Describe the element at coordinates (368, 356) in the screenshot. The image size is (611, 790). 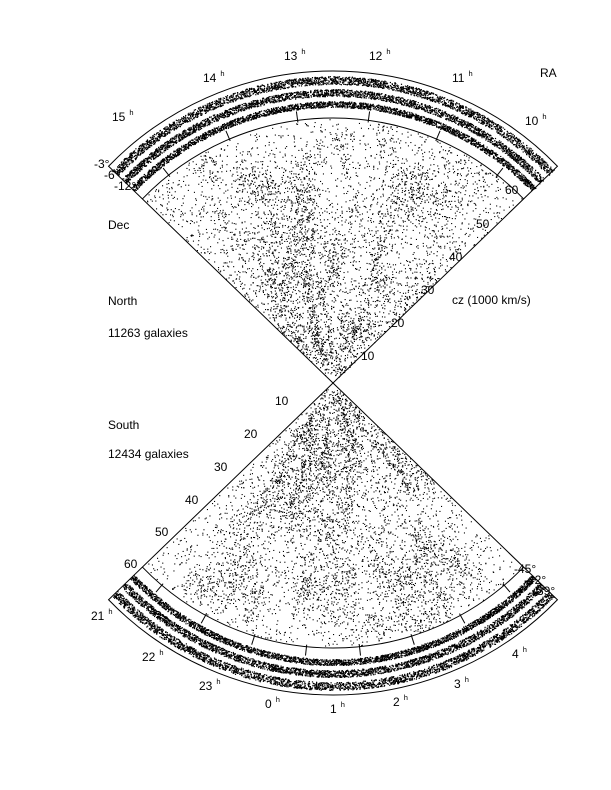
I see `cz-label-north-10: 10` at that location.